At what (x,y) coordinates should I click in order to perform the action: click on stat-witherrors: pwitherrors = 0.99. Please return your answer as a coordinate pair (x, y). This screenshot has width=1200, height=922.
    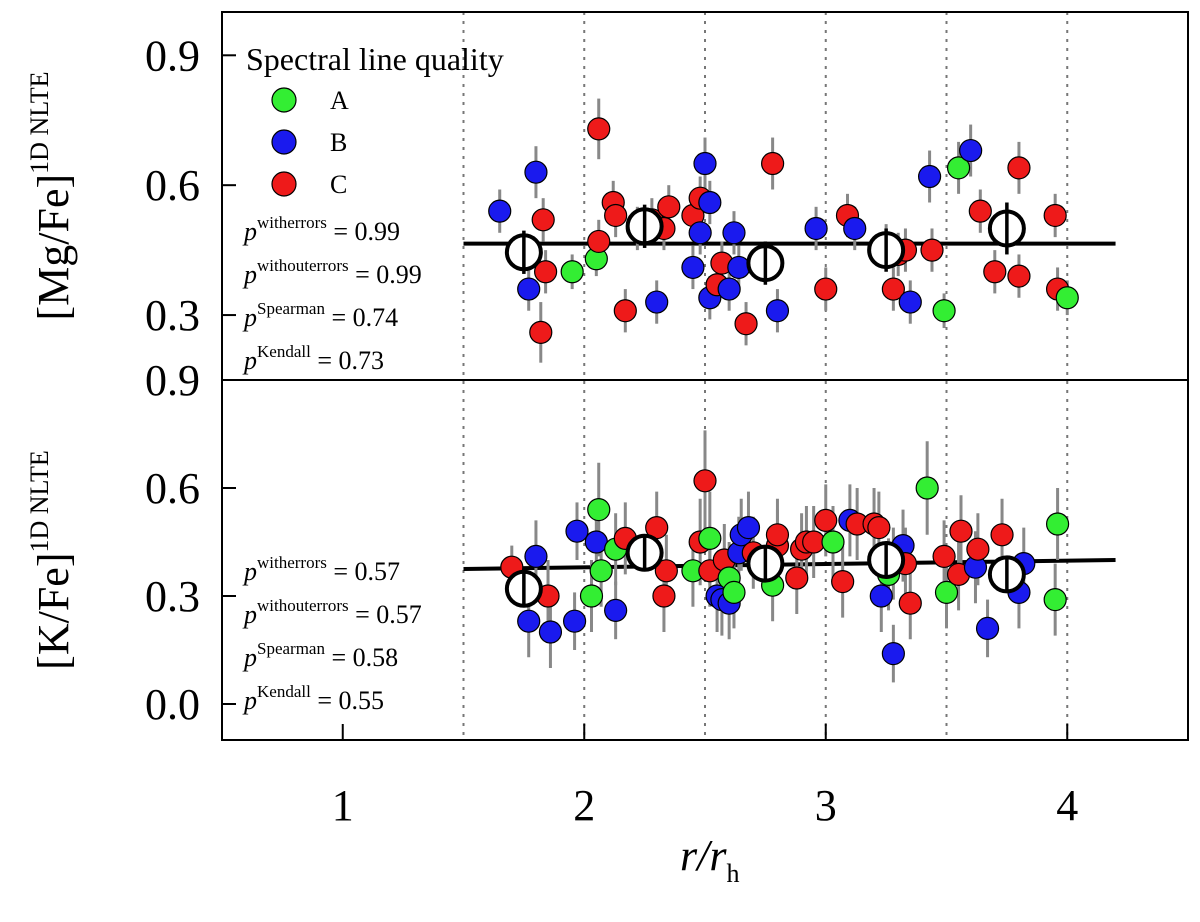
    Looking at the image, I should click on (321, 229).